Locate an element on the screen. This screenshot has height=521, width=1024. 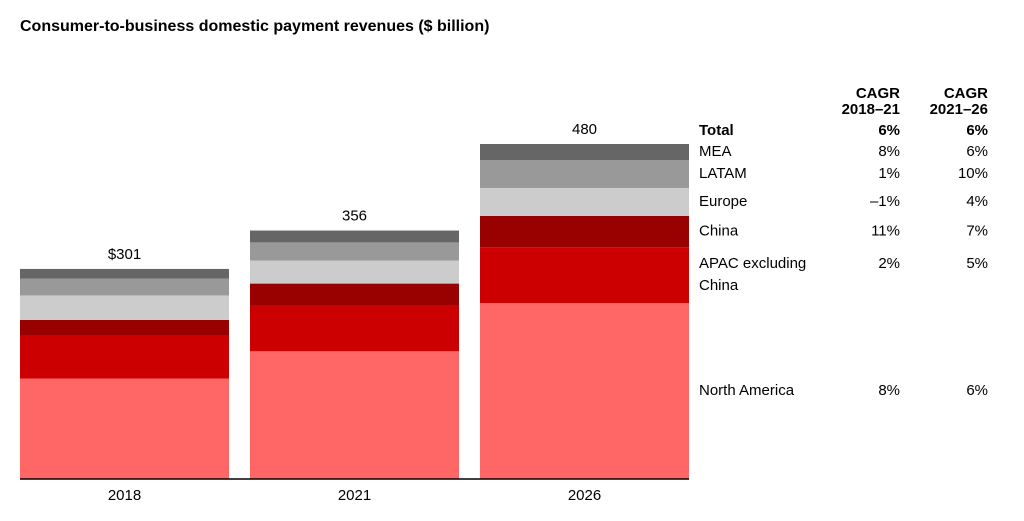
legend-label: MEA is located at coordinates (715, 151).